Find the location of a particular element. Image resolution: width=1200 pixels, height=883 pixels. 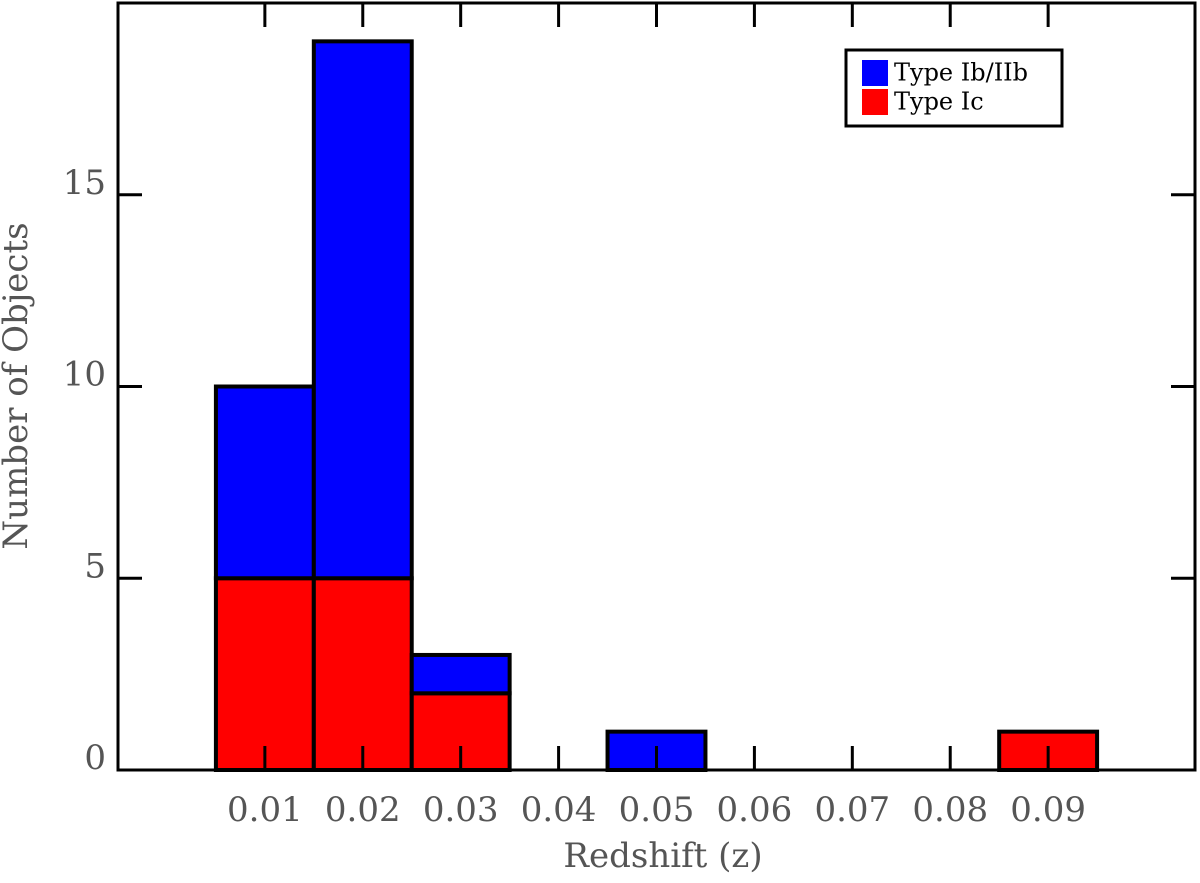

y-tick-label: 5 is located at coordinates (95, 566).